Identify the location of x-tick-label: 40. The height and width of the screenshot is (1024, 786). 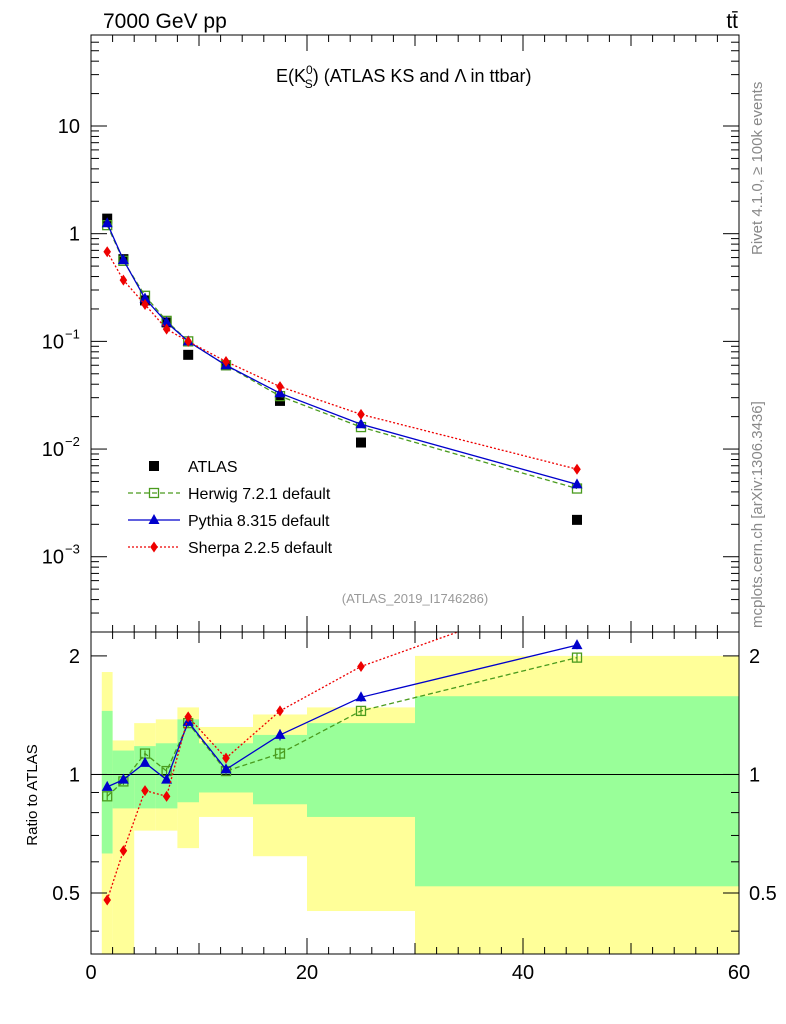
(523, 973).